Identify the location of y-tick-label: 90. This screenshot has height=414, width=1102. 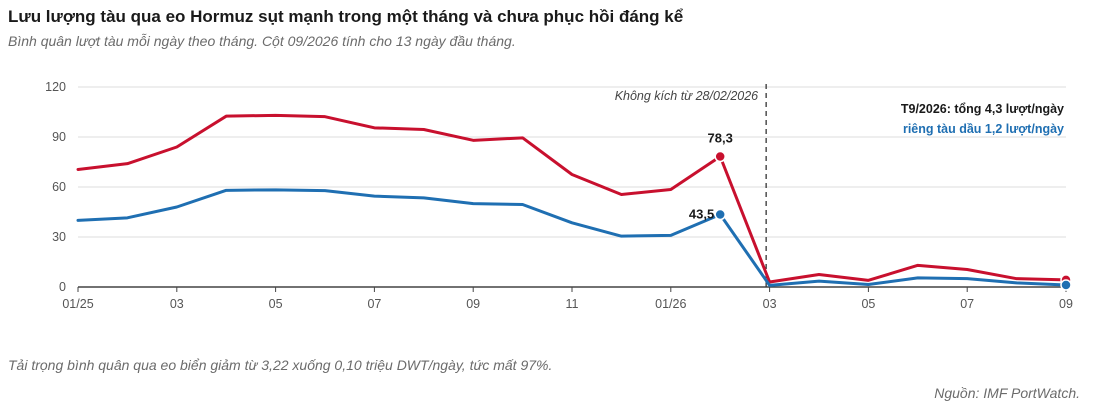
(59, 137).